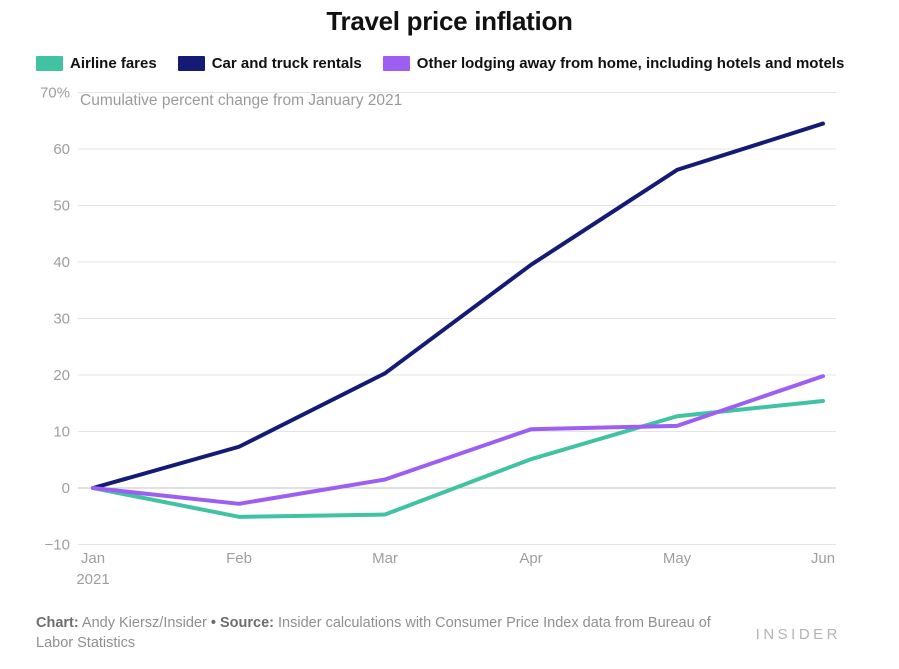  I want to click on x-year-label: 2021, so click(92, 579).